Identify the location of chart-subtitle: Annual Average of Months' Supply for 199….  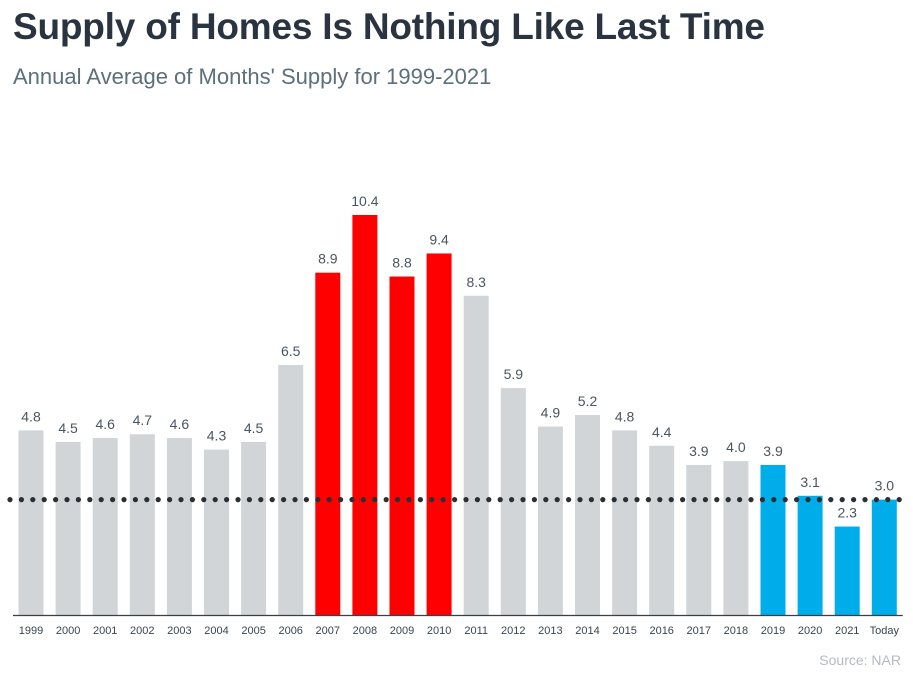
(252, 76).